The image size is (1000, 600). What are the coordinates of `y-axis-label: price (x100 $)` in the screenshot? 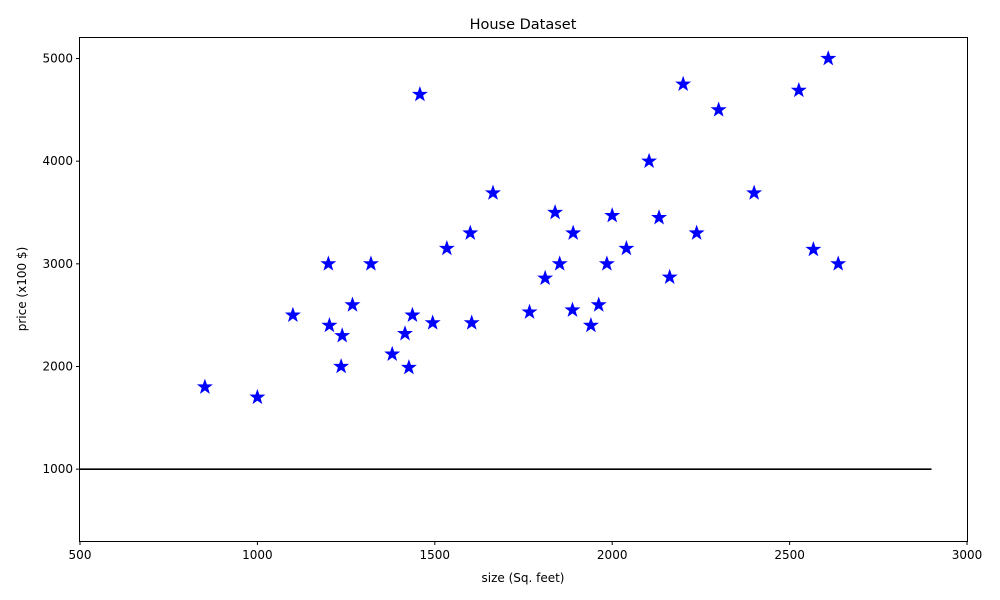 It's located at (22, 289).